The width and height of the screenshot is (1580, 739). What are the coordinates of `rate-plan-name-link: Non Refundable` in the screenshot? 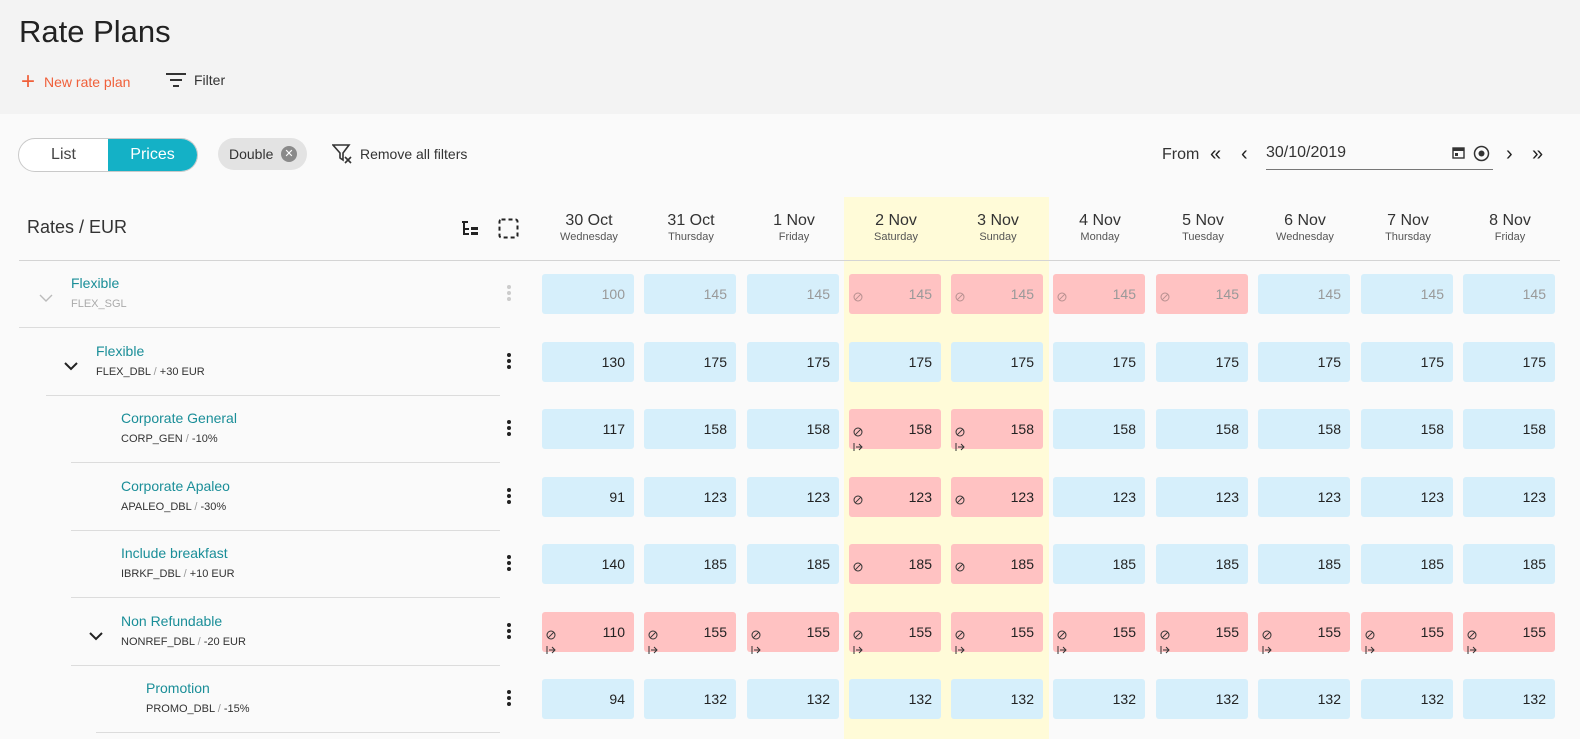 It's located at (172, 620).